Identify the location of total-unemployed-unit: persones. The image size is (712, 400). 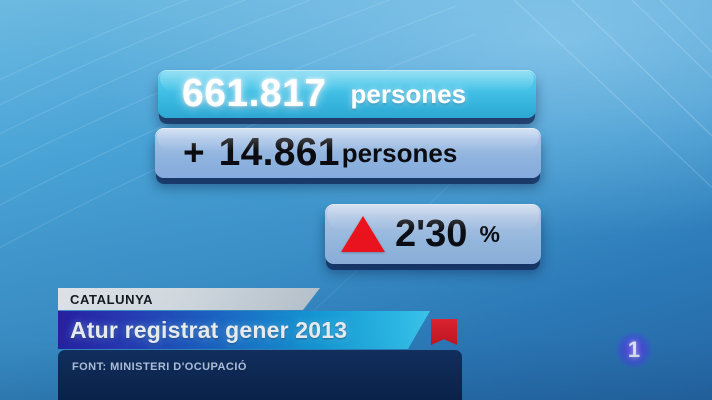
(408, 93).